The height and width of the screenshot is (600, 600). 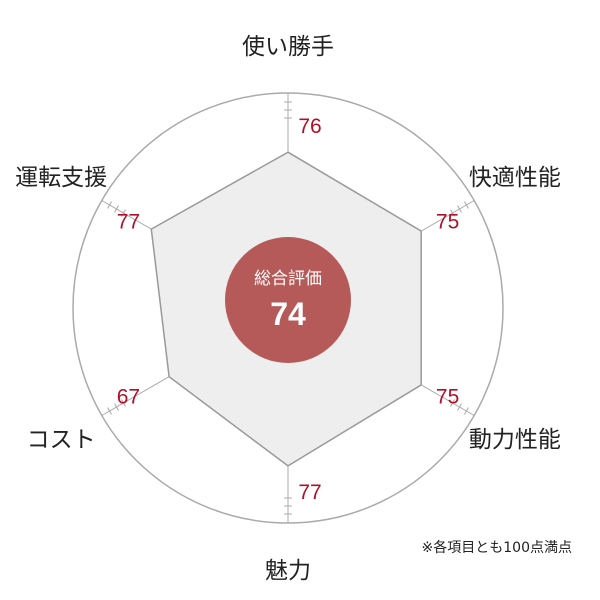 I want to click on overall-score-title: 総合評価, so click(x=288, y=279).